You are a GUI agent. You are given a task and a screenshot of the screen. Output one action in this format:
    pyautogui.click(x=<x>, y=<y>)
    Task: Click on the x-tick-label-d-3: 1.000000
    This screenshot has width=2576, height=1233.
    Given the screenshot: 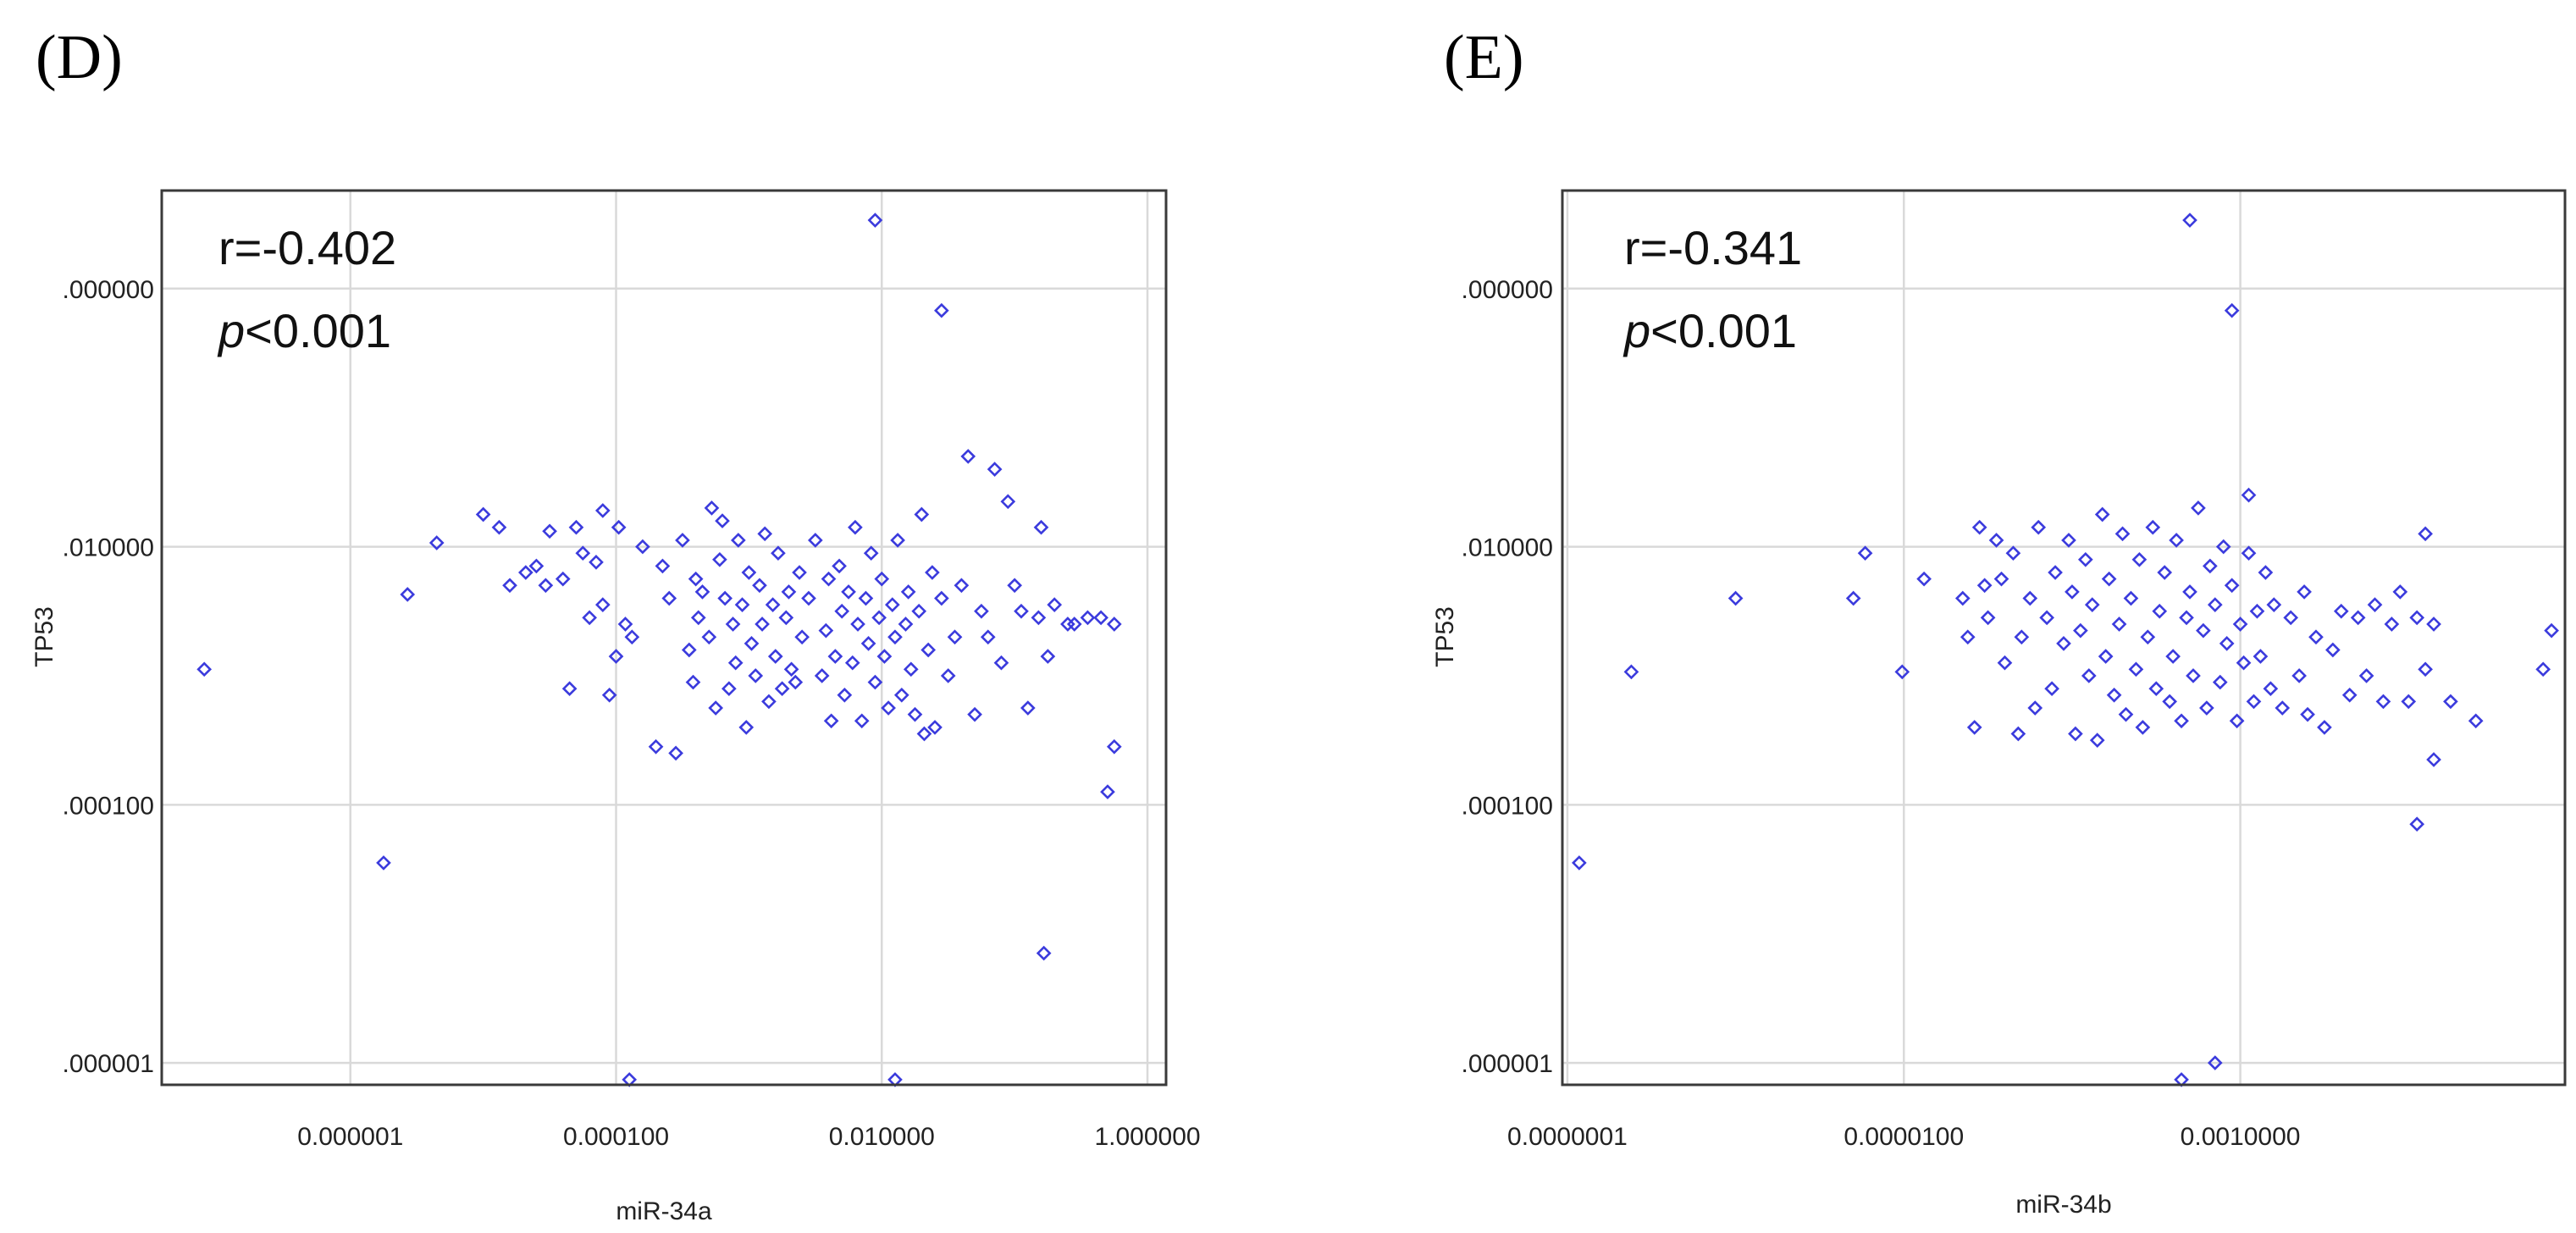 What is the action you would take?
    pyautogui.click(x=1147, y=1137)
    